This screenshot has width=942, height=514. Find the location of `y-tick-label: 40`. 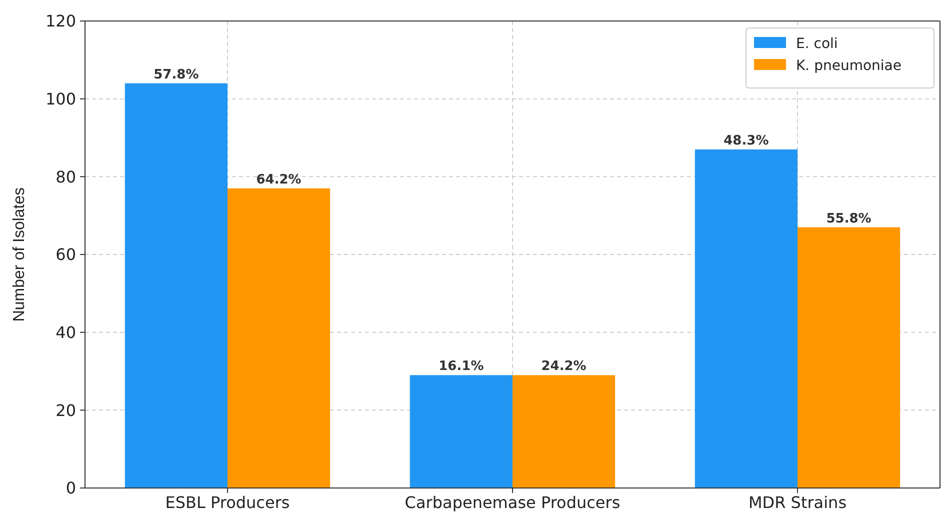

y-tick-label: 40 is located at coordinates (66, 332).